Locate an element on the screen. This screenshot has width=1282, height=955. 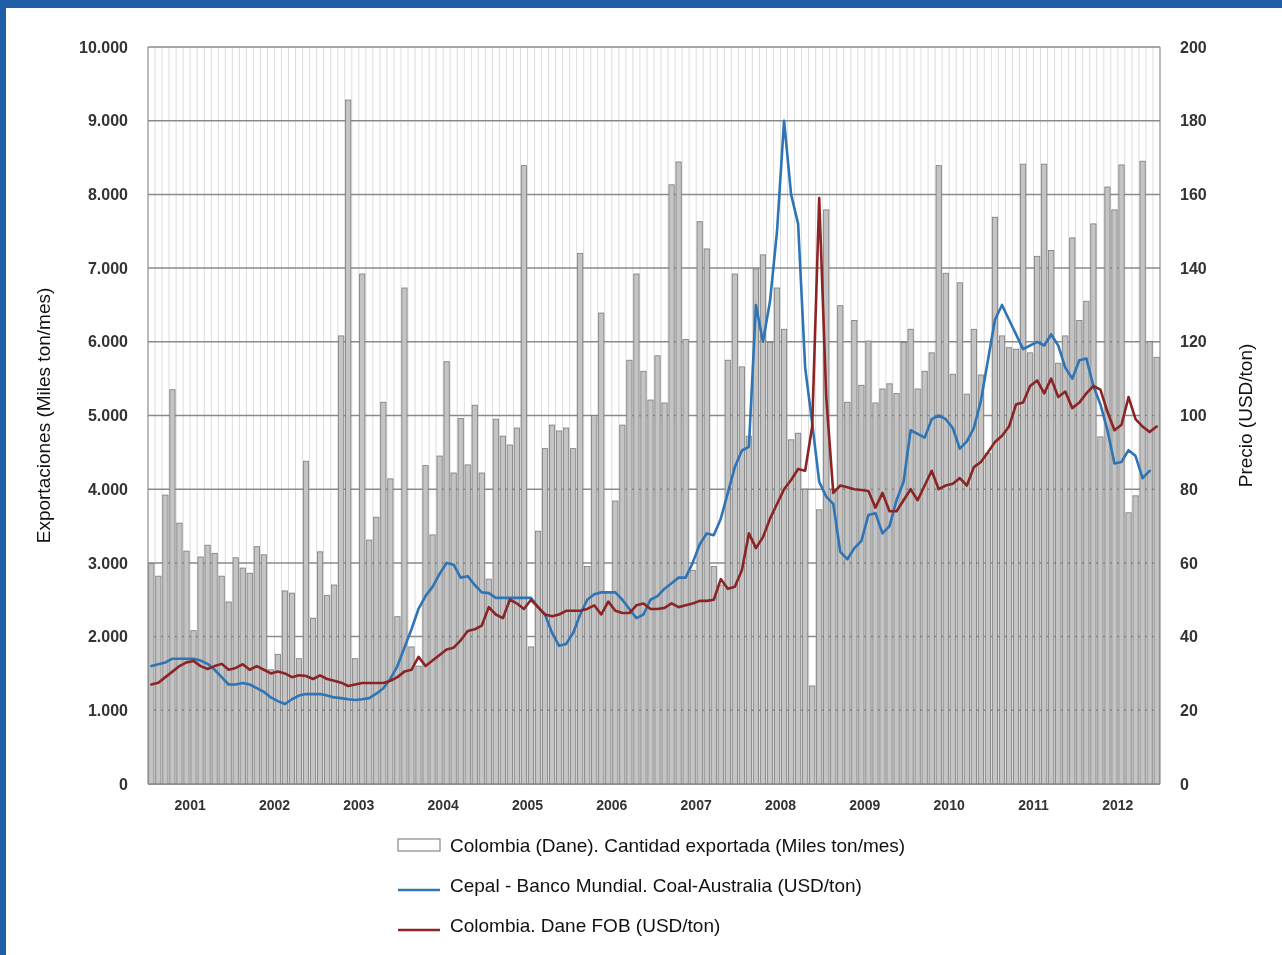
legend-label: Cepal - Banco Mundial. Coal-Australia (USD/ton) is located at coordinates (656, 885).